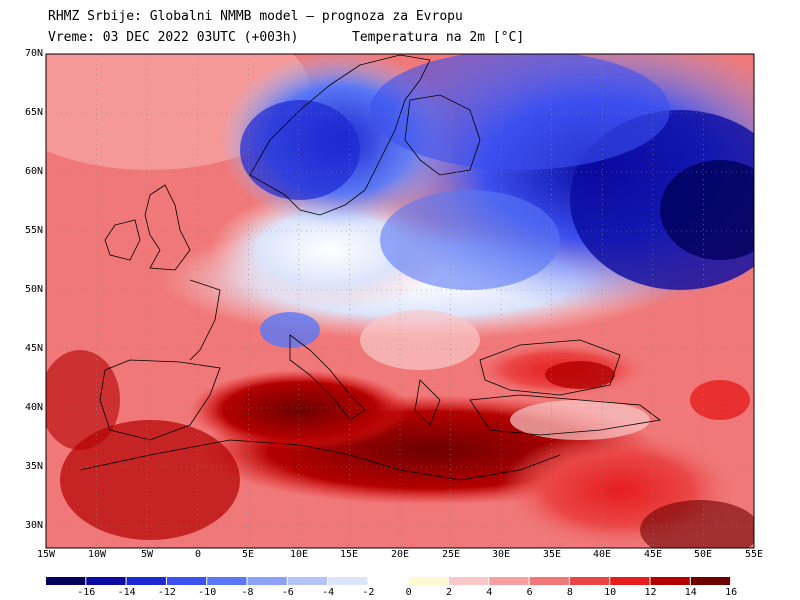 This screenshot has height=600, width=800. What do you see at coordinates (610, 592) in the screenshot?
I see `colorbar-label: 10` at bounding box center [610, 592].